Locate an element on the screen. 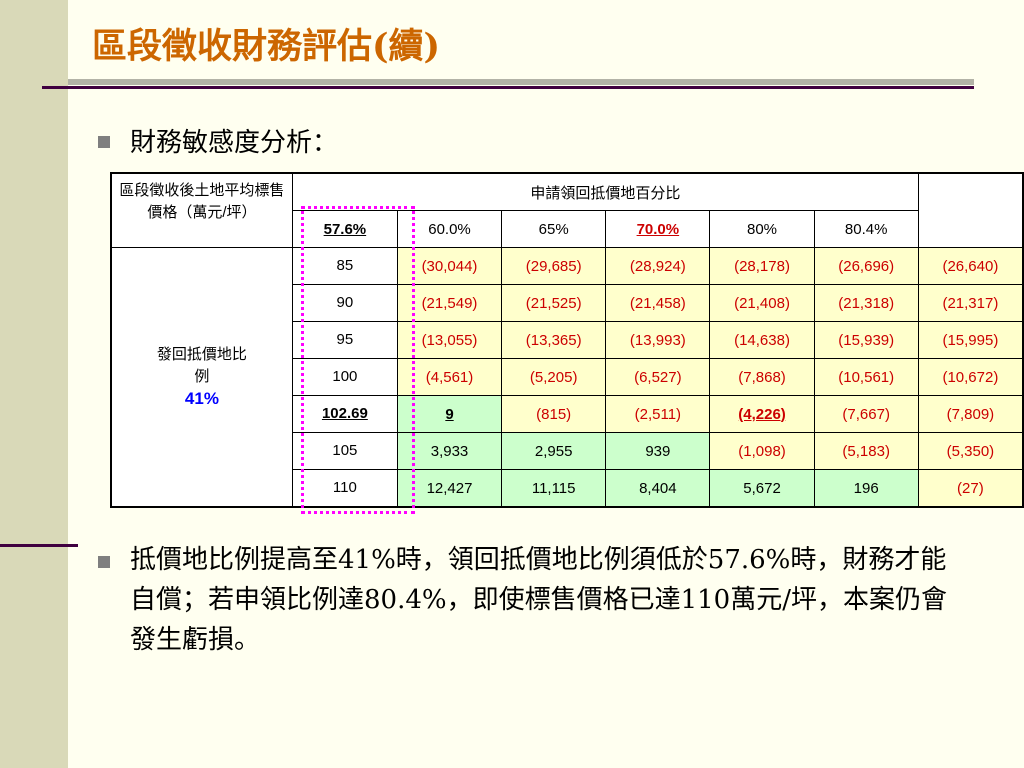 The height and width of the screenshot is (768, 1024). row-label: 95 is located at coordinates (344, 340).